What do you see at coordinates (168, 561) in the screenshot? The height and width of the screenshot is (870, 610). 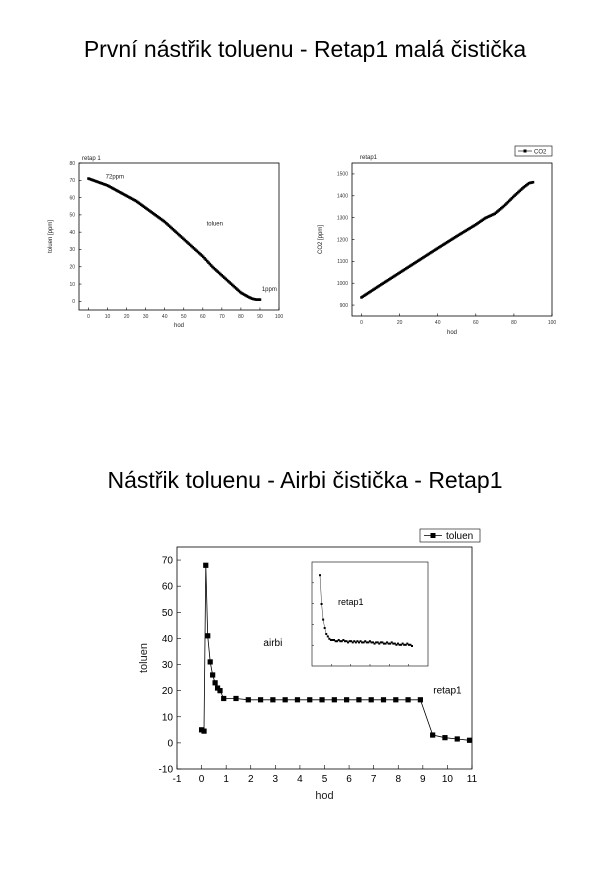 I see `y-tick-label: 70` at bounding box center [168, 561].